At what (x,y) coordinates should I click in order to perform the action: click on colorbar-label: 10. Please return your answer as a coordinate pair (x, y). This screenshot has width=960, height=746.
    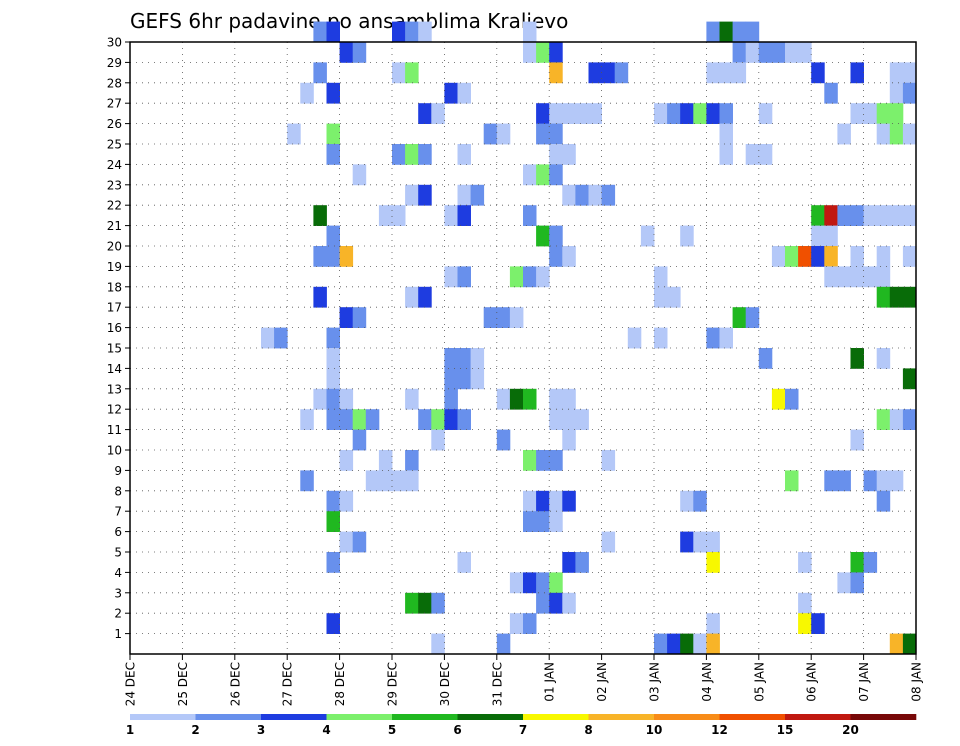
    Looking at the image, I should click on (654, 730).